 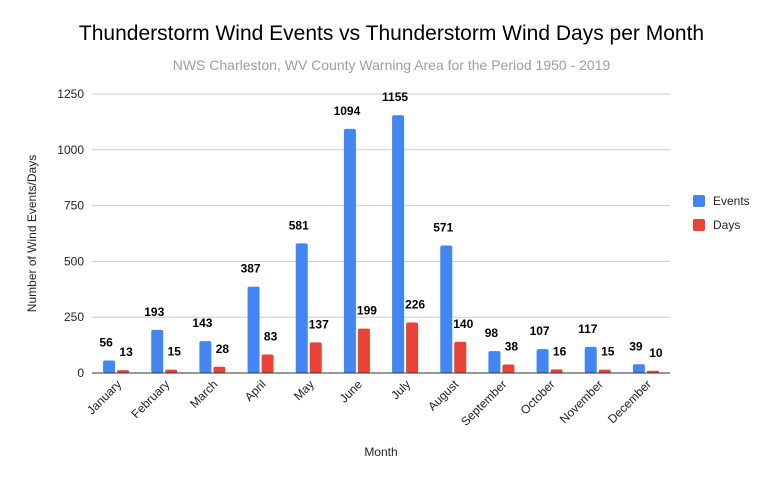 What do you see at coordinates (203, 393) in the screenshot?
I see `x-tick-label: March` at bounding box center [203, 393].